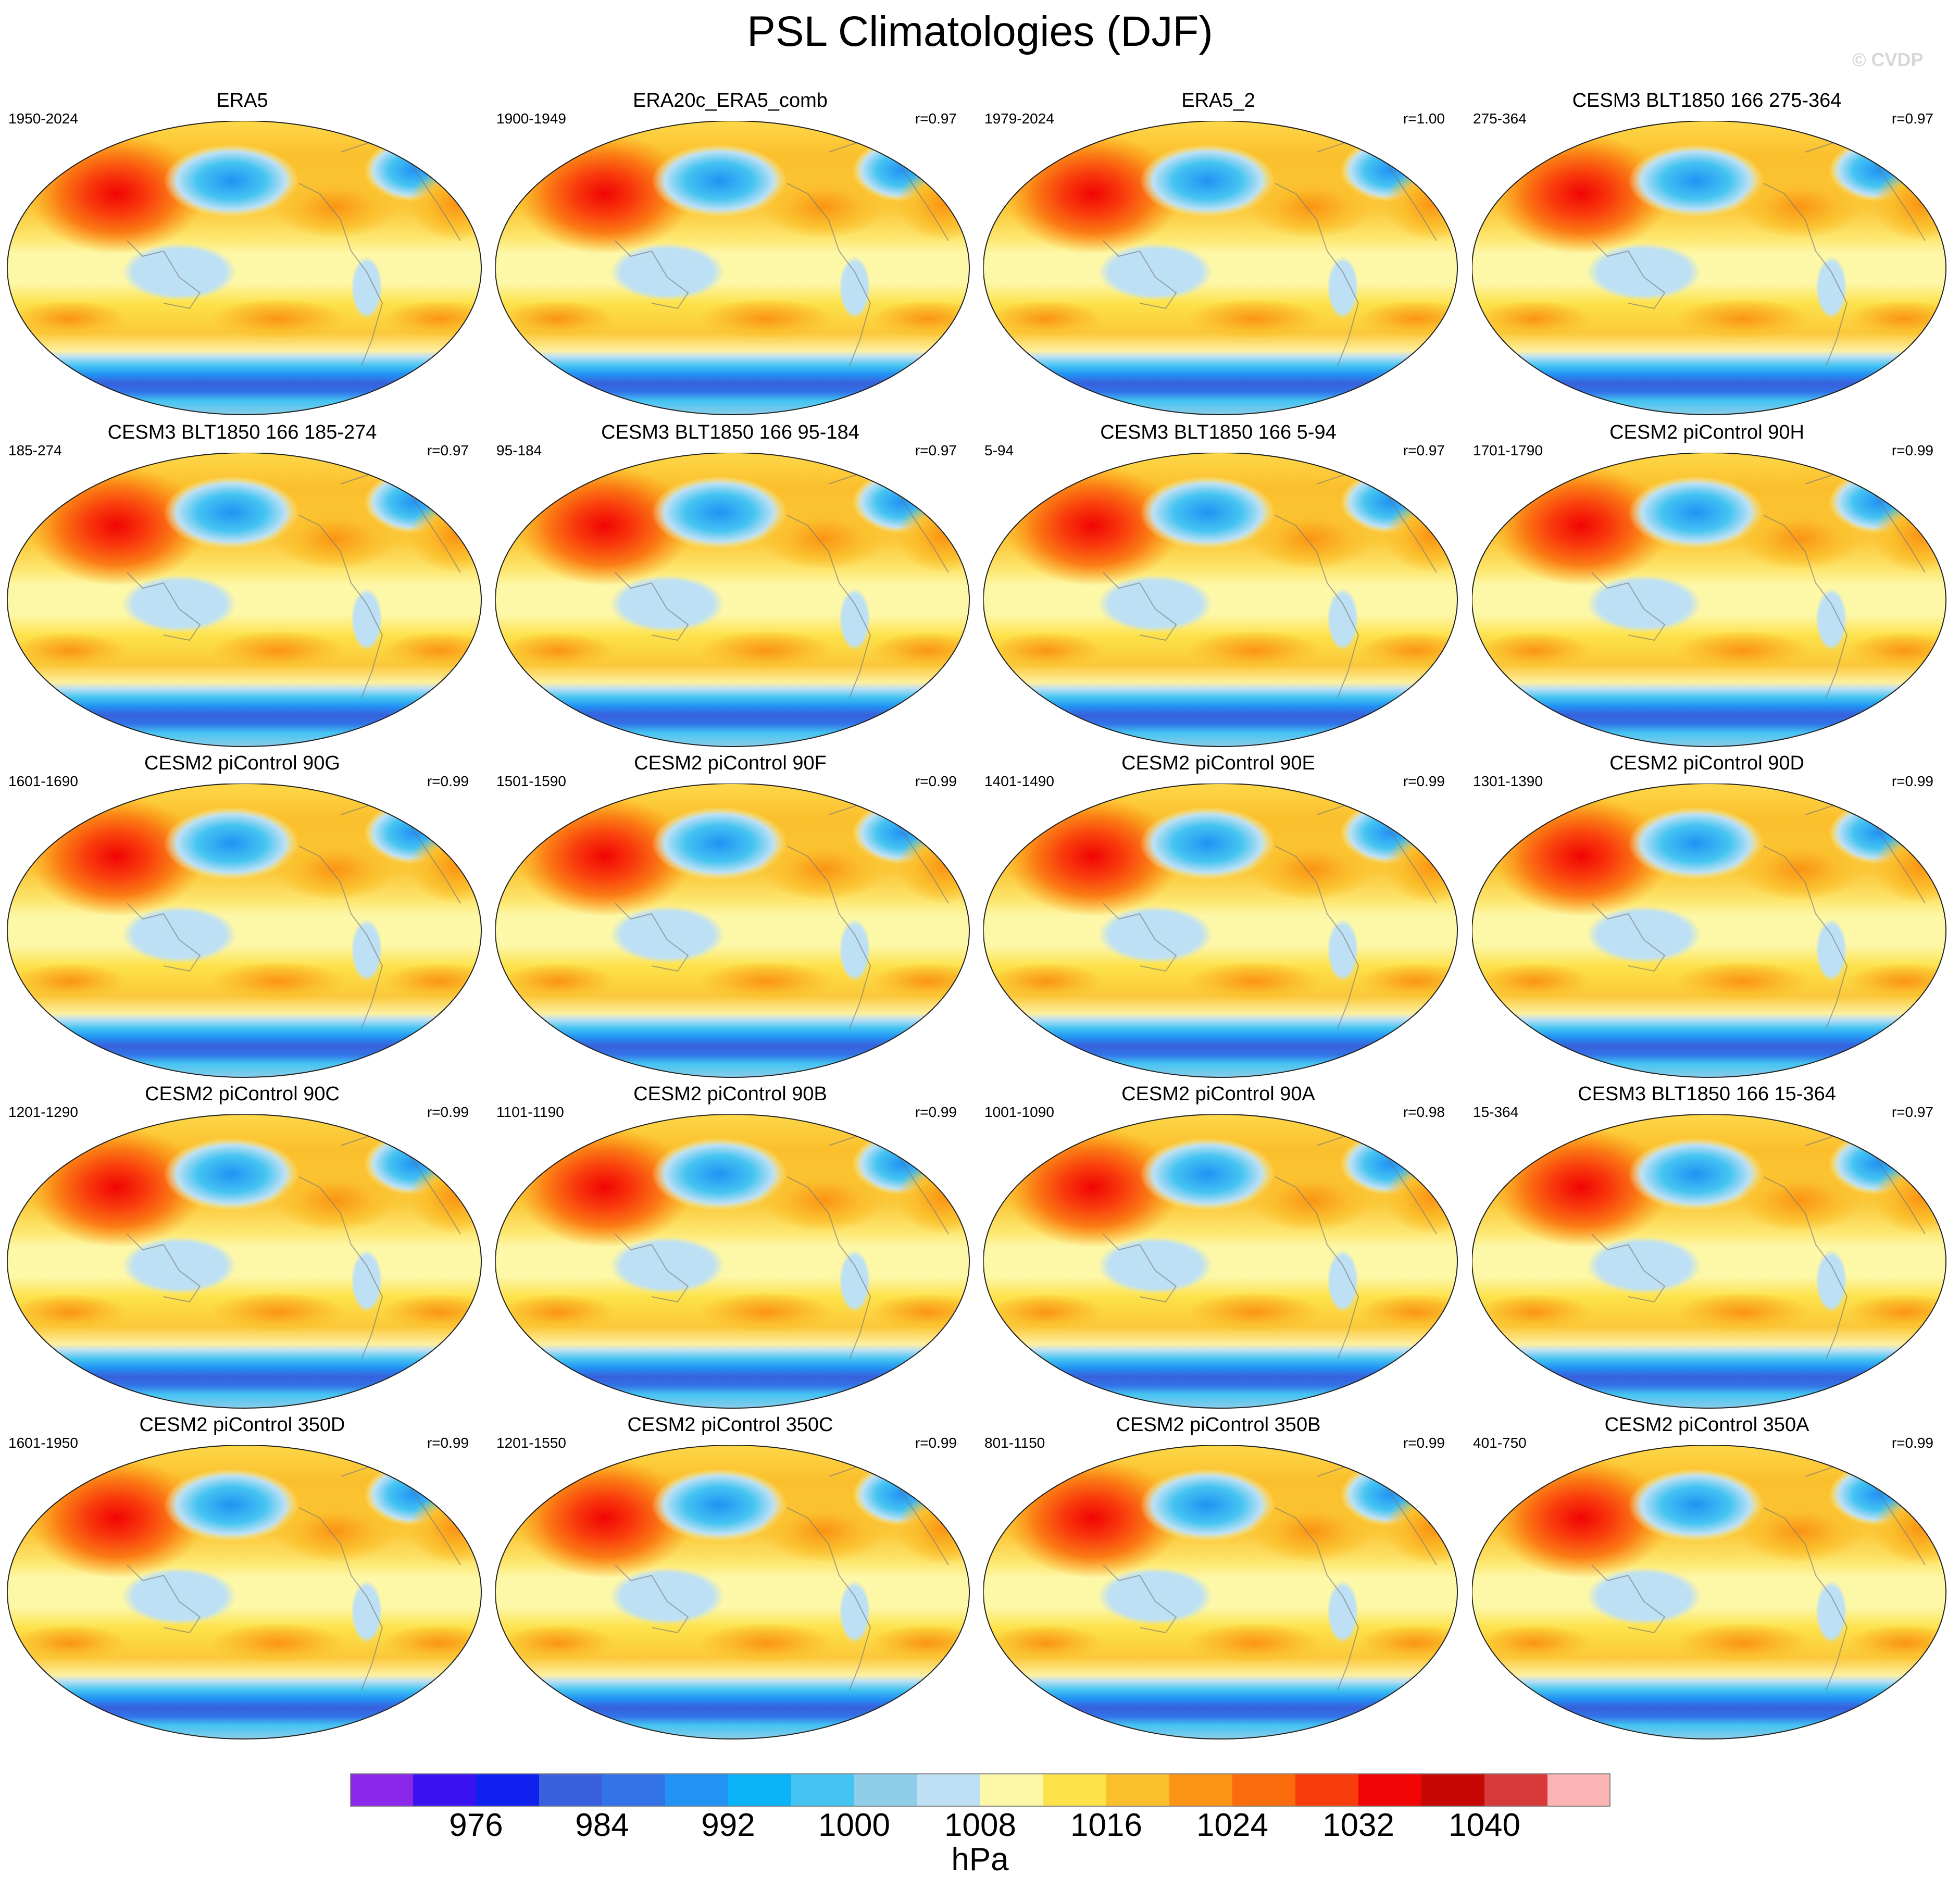  What do you see at coordinates (730, 1425) in the screenshot?
I see `panel-title: CESM2 piControl 350C` at bounding box center [730, 1425].